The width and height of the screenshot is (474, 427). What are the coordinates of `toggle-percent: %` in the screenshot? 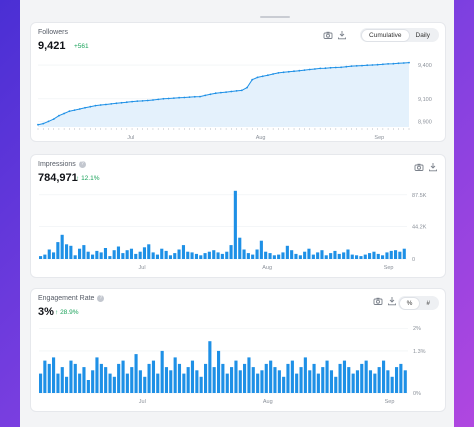 It's located at (409, 303).